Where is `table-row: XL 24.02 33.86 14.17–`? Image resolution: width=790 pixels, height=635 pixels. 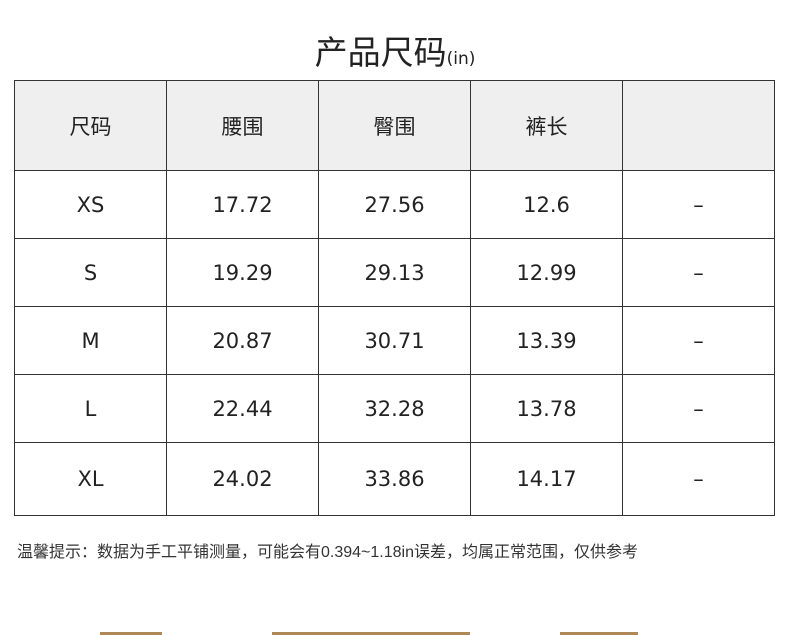 table-row: XL 24.02 33.86 14.17– is located at coordinates (394, 479).